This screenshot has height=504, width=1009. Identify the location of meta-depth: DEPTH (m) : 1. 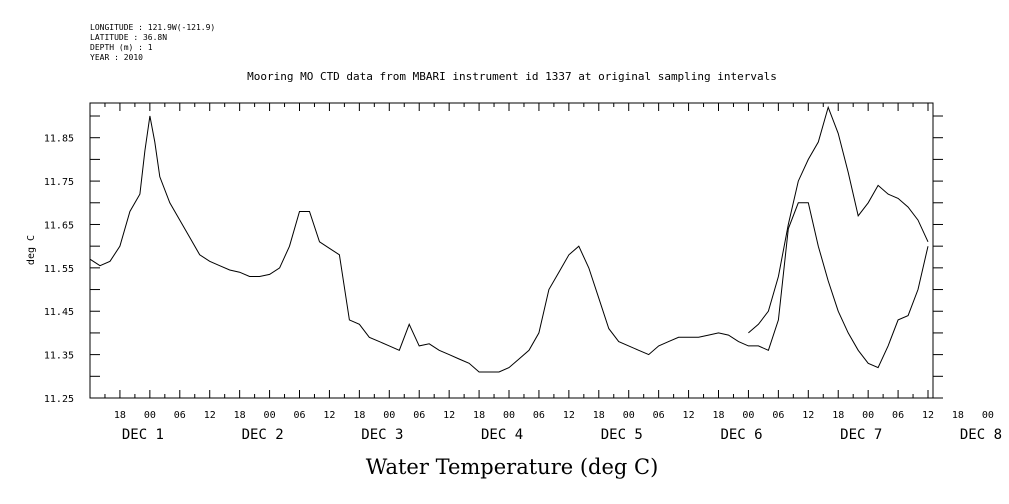
(121, 47).